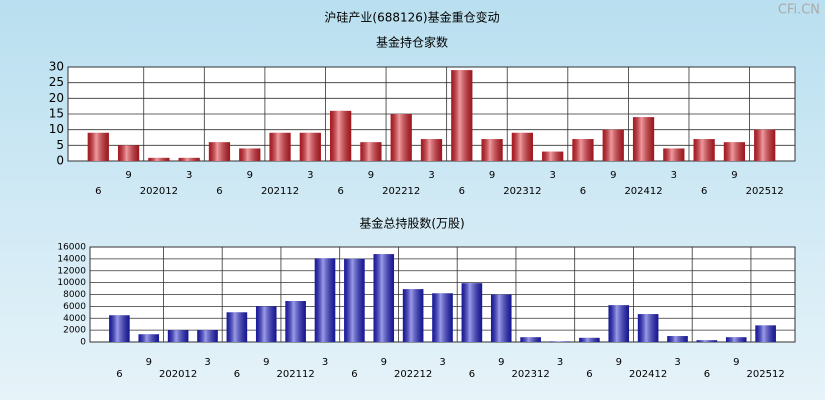  Describe the element at coordinates (56, 129) in the screenshot. I see `y-tick-label: 10` at that location.